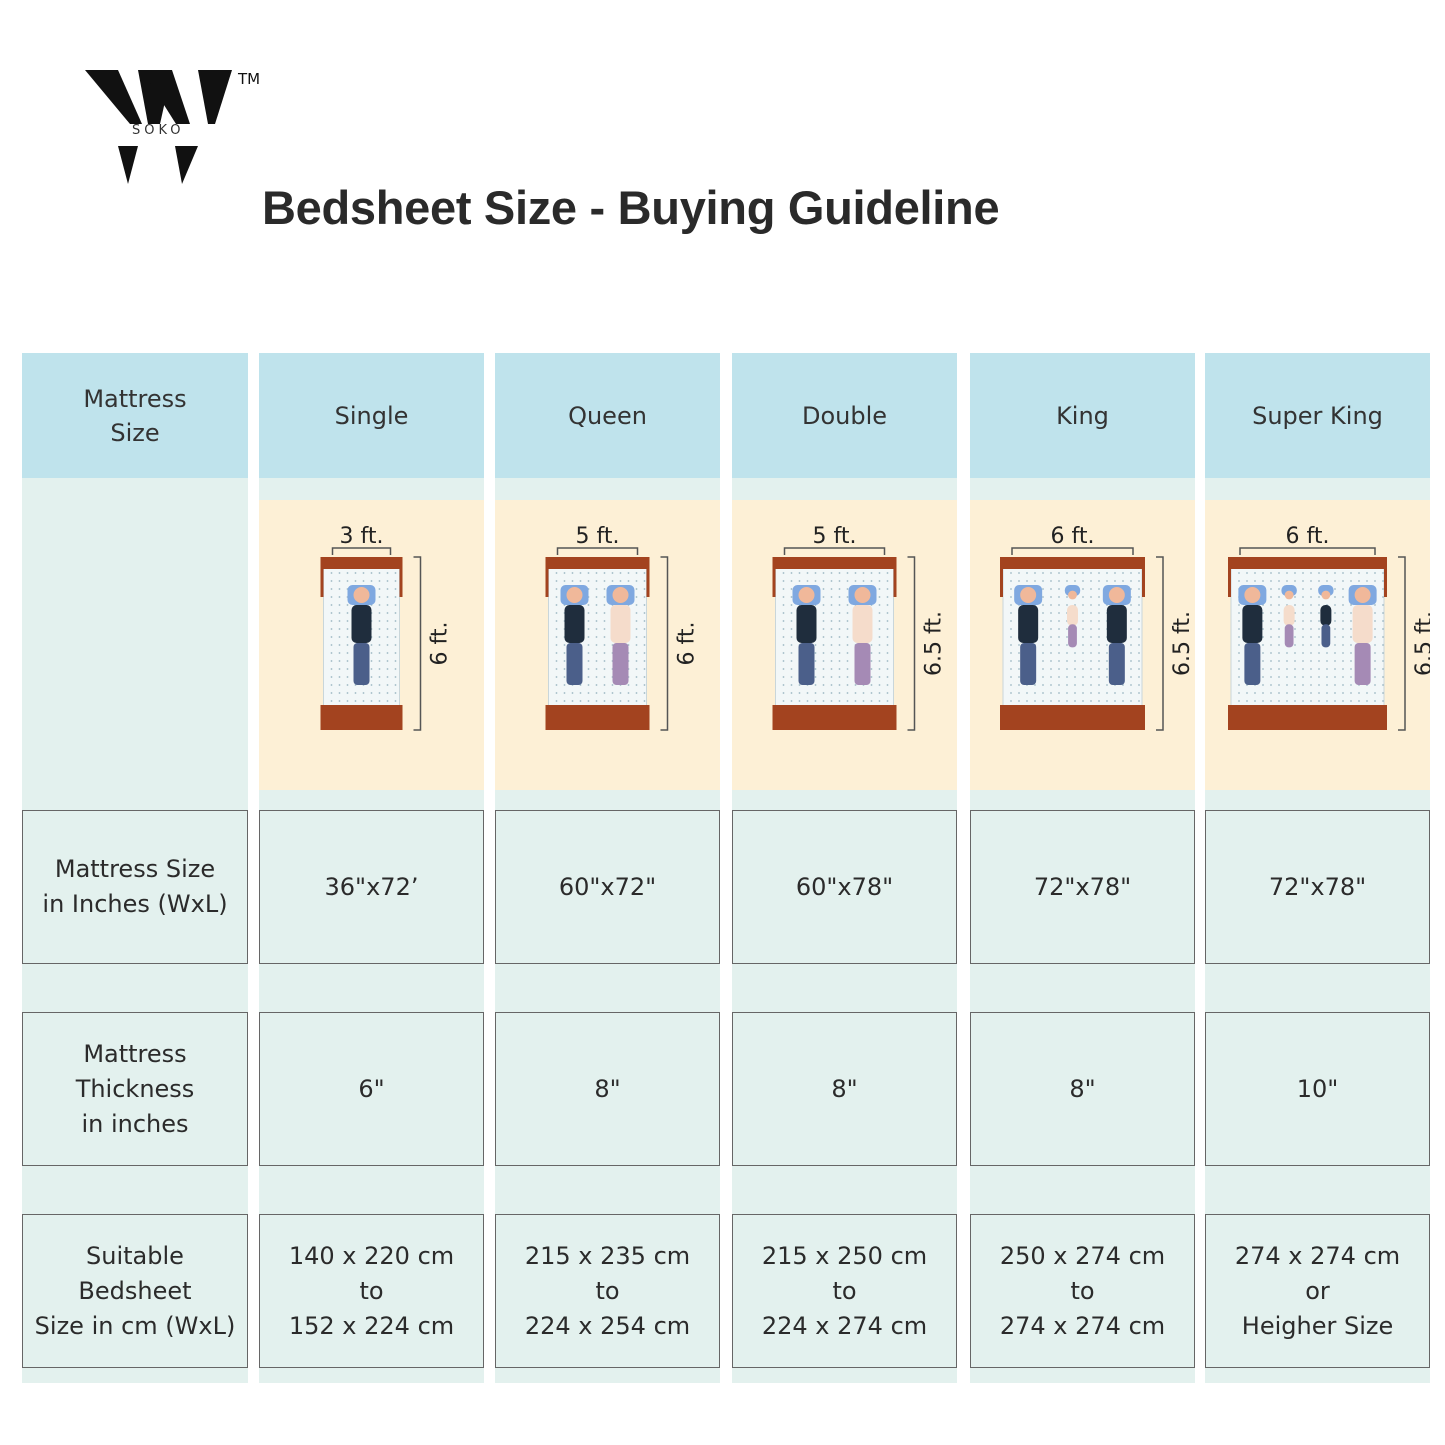 The width and height of the screenshot is (1445, 1445). I want to click on cell-thickness: 6", so click(371, 1089).